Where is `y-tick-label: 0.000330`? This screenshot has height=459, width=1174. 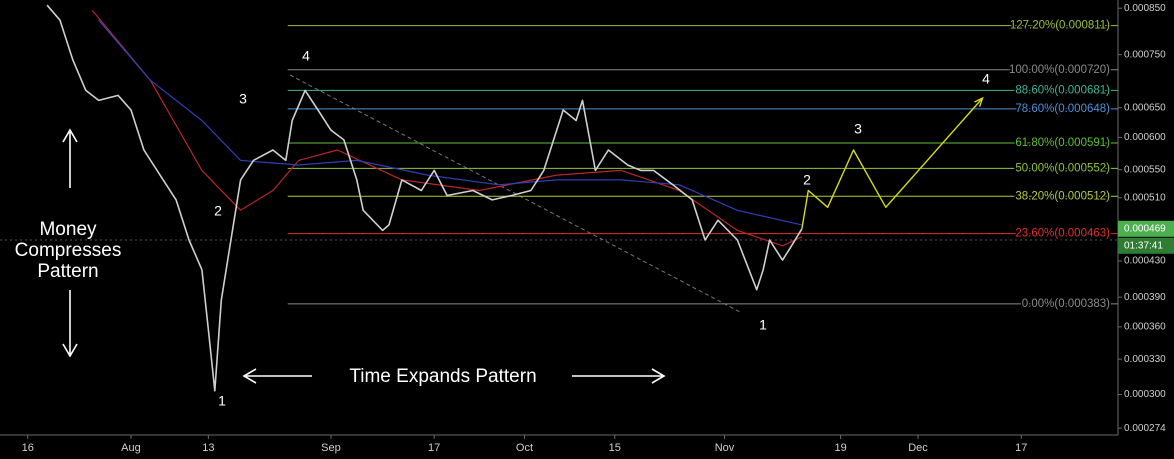
y-tick-label: 0.000330 is located at coordinates (1145, 359).